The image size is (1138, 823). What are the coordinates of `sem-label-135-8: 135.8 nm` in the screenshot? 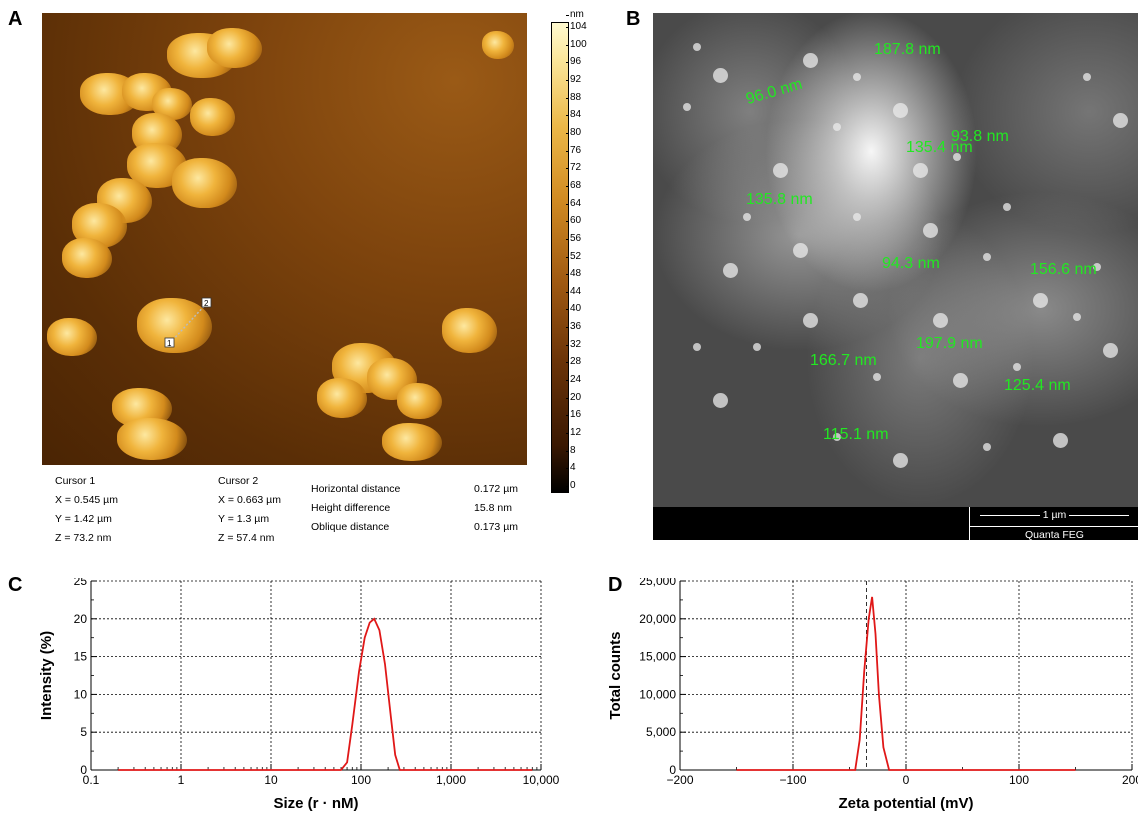 It's located at (779, 199).